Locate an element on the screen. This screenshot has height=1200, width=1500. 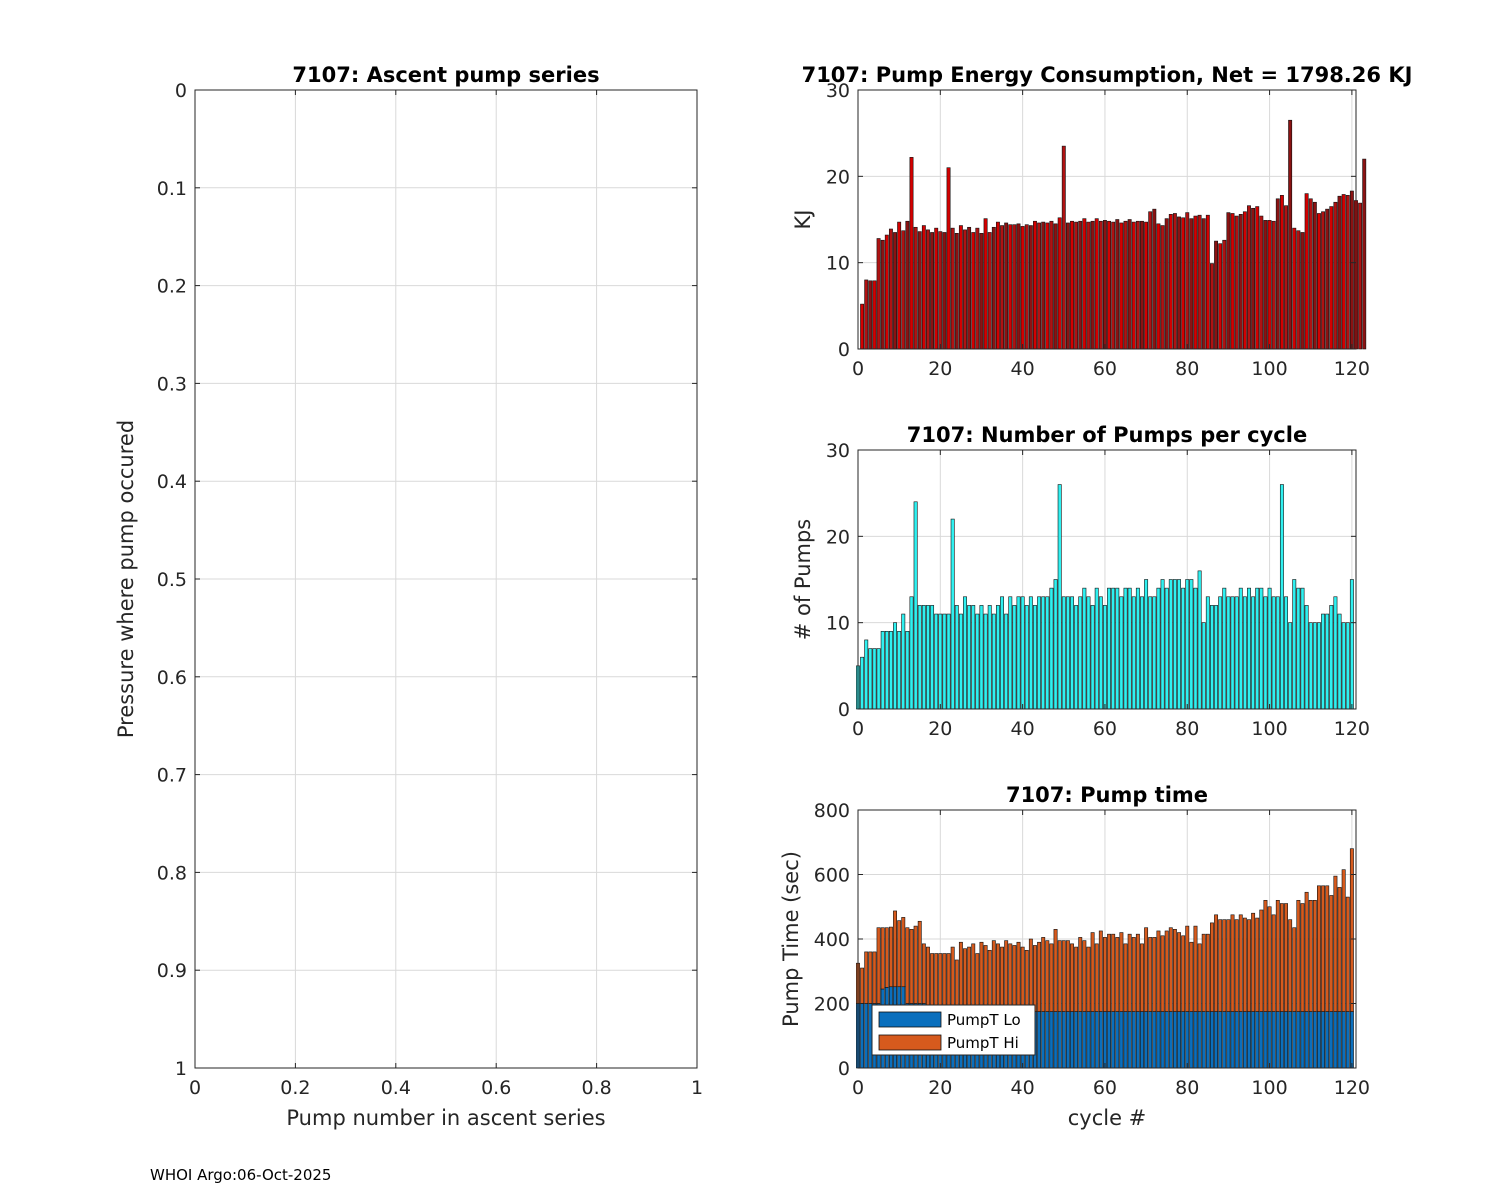
x-tick-label: 120 is located at coordinates (1352, 1088).